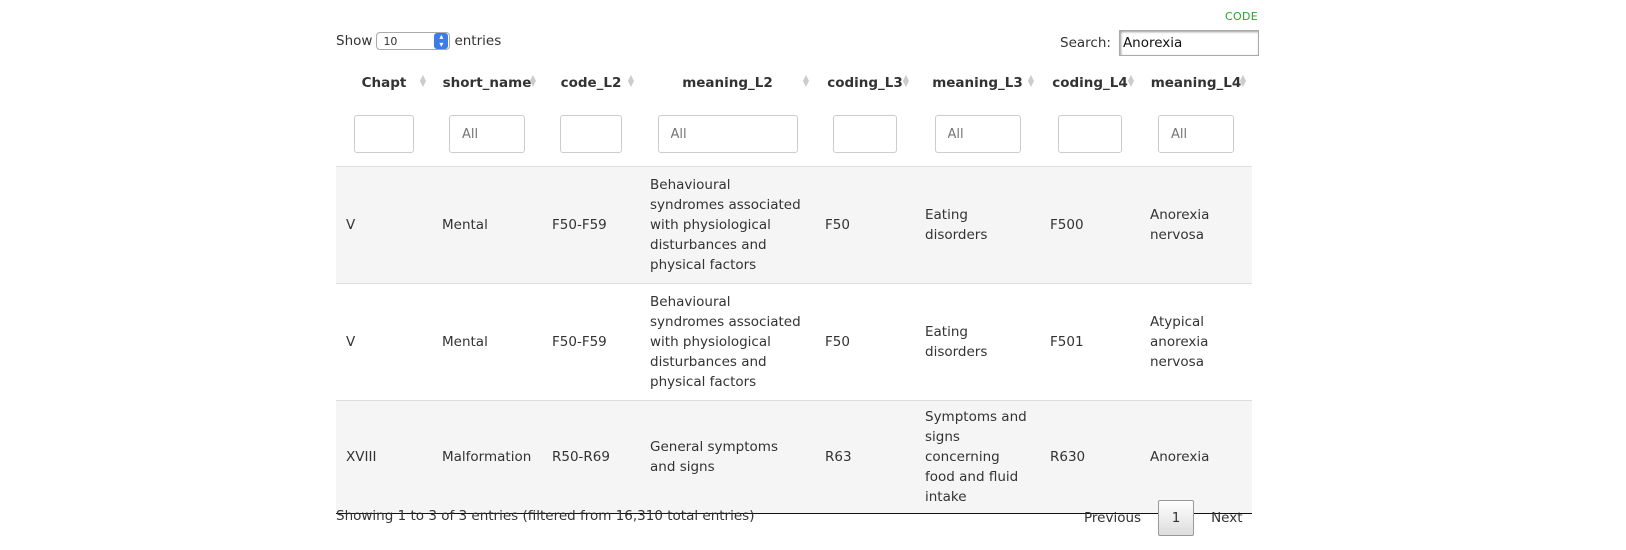 The height and width of the screenshot is (550, 1626). I want to click on search-box: Search:, so click(1159, 43).